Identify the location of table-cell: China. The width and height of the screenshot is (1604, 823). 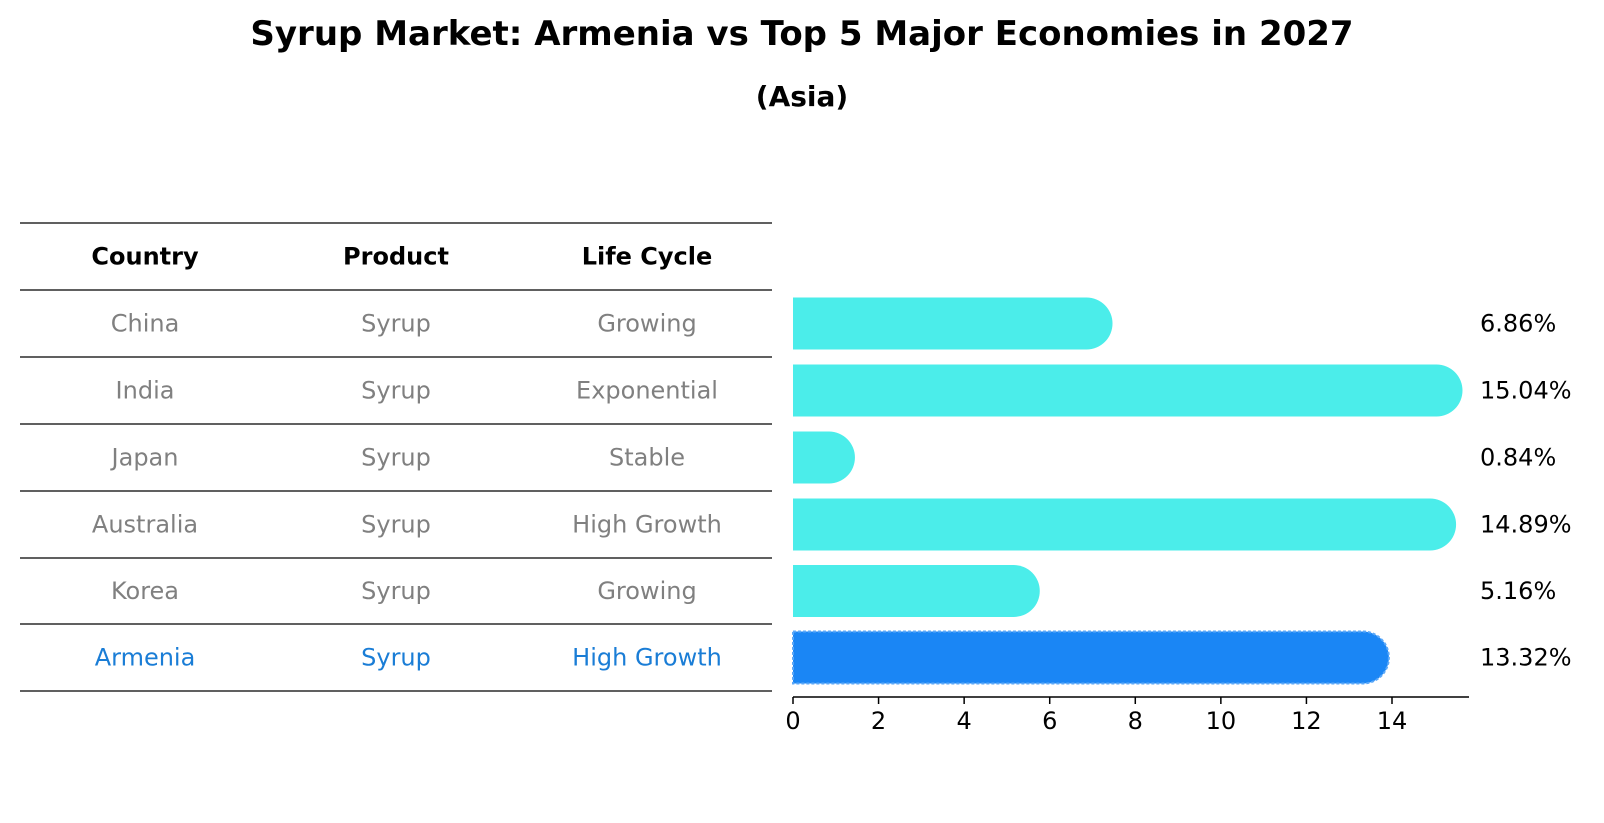
(145, 324).